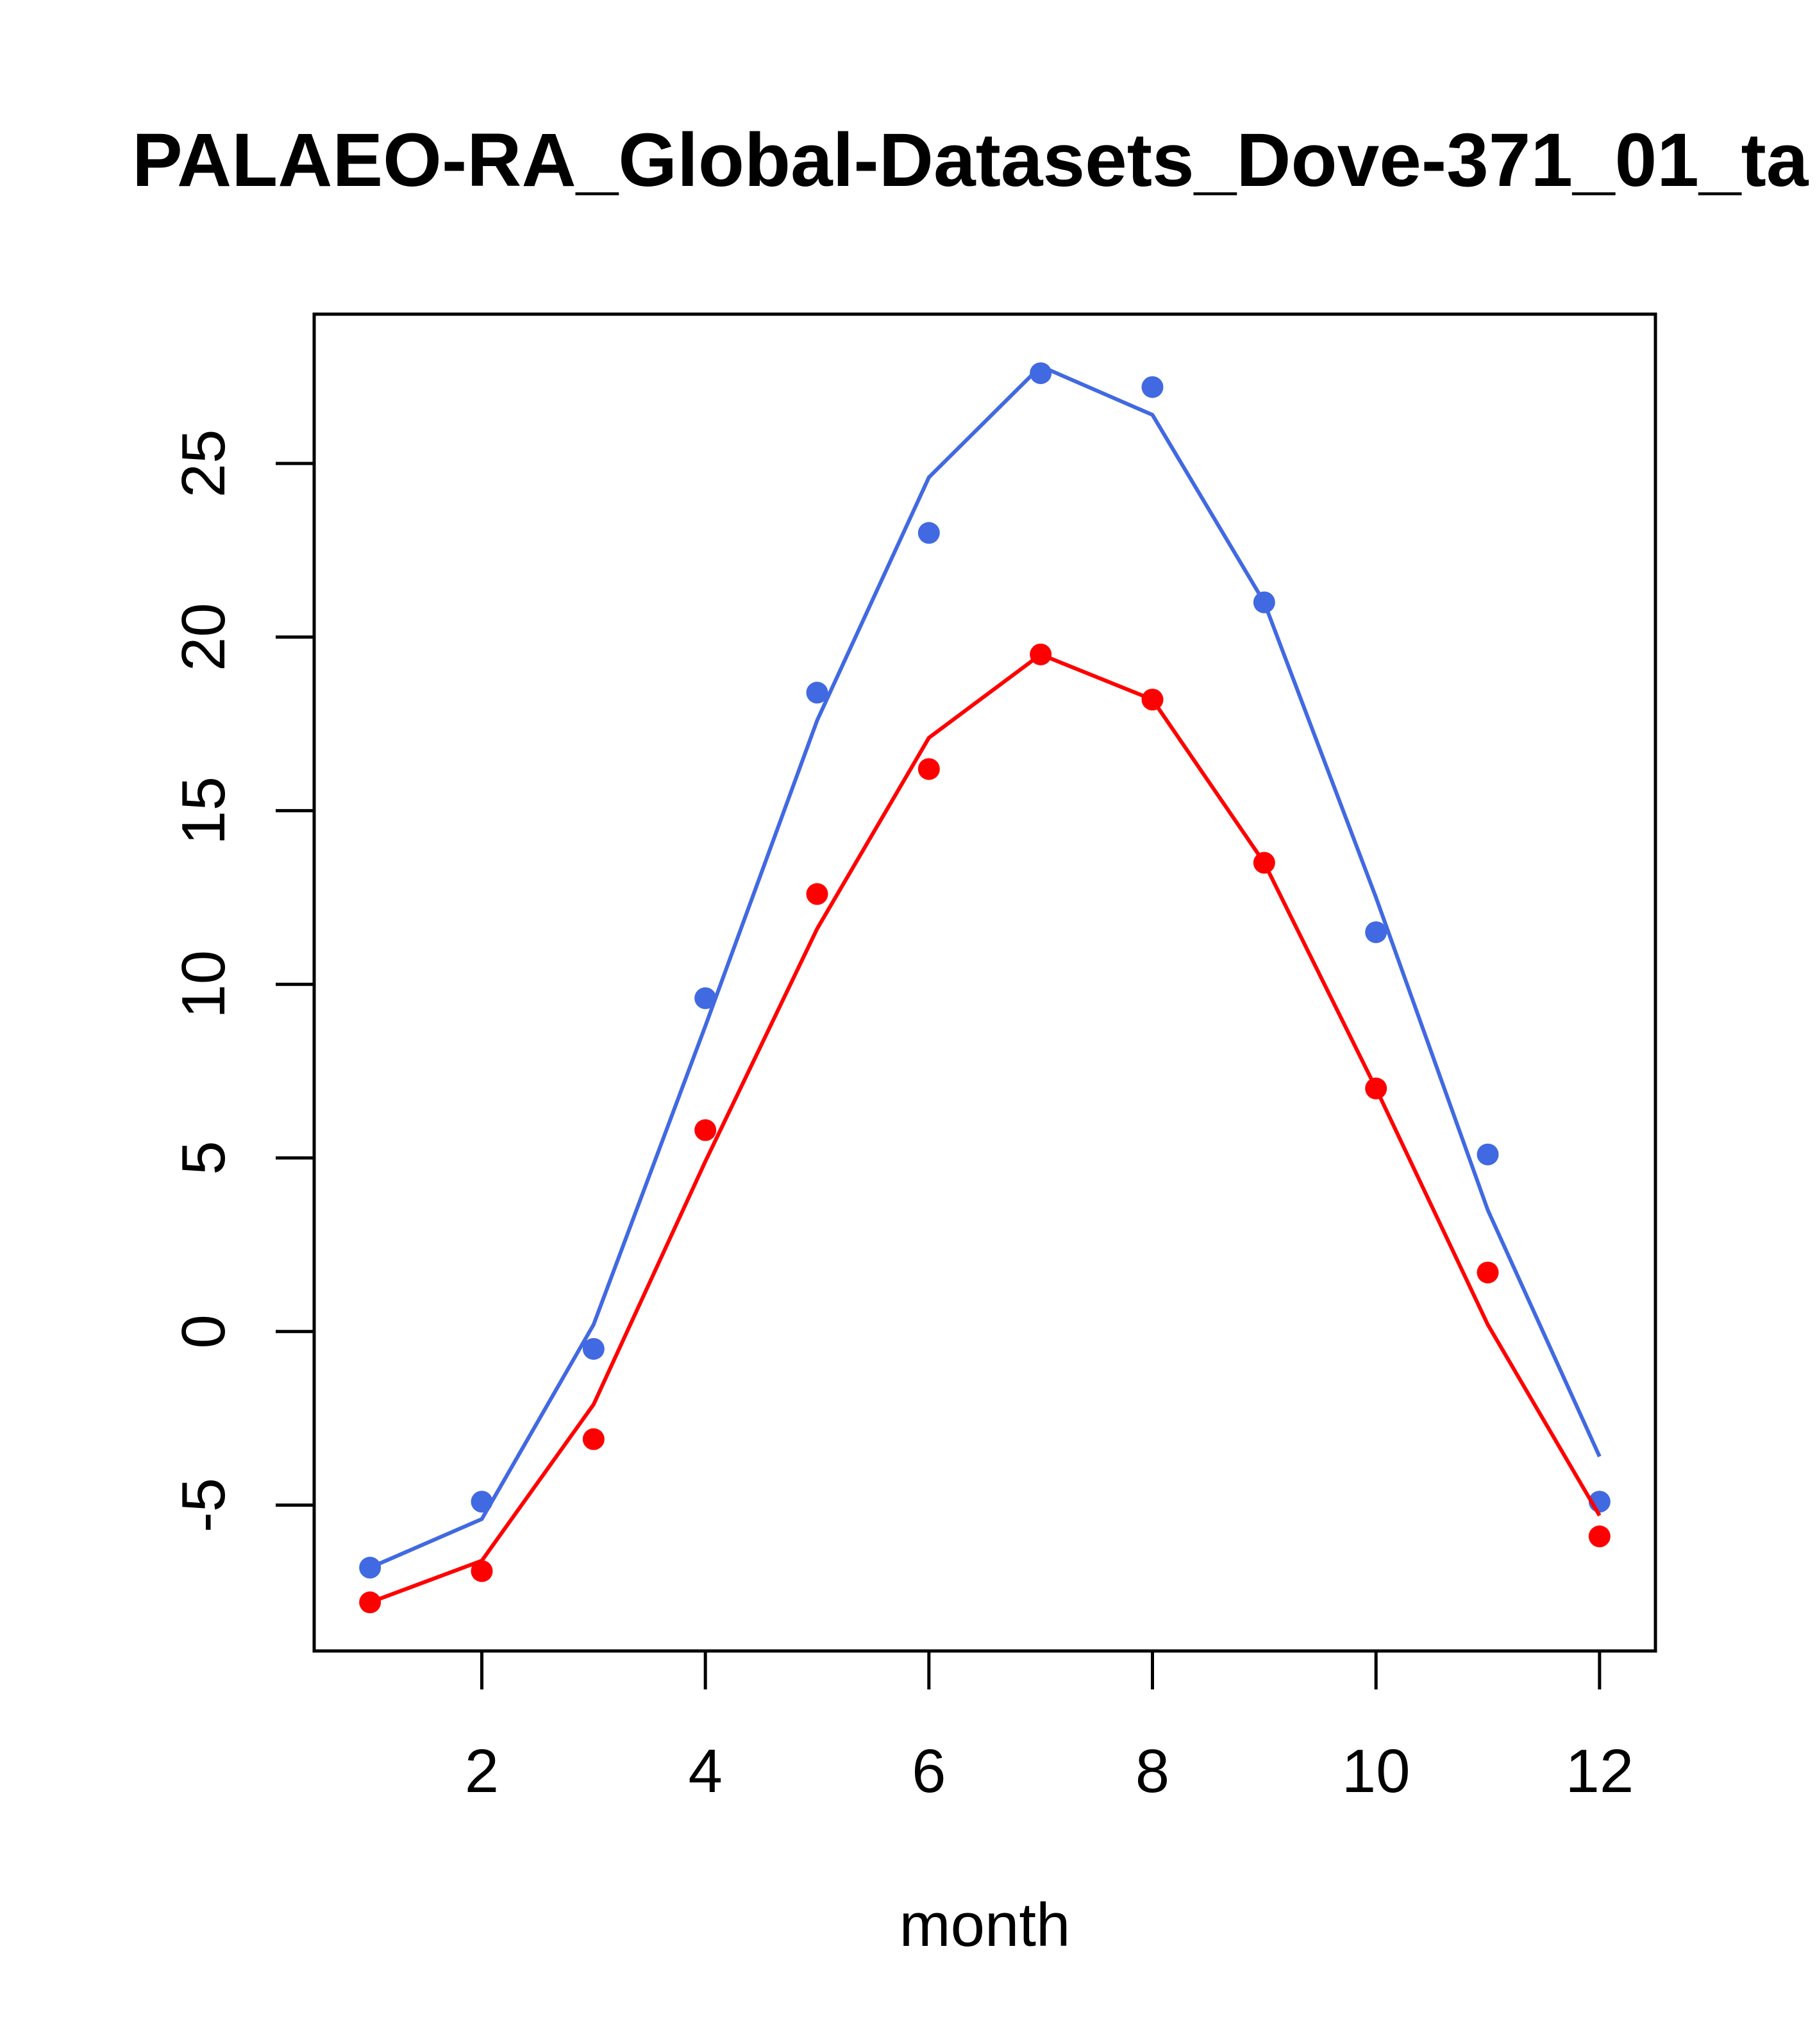  What do you see at coordinates (1152, 1771) in the screenshot?
I see `x-tick-label: 8` at bounding box center [1152, 1771].